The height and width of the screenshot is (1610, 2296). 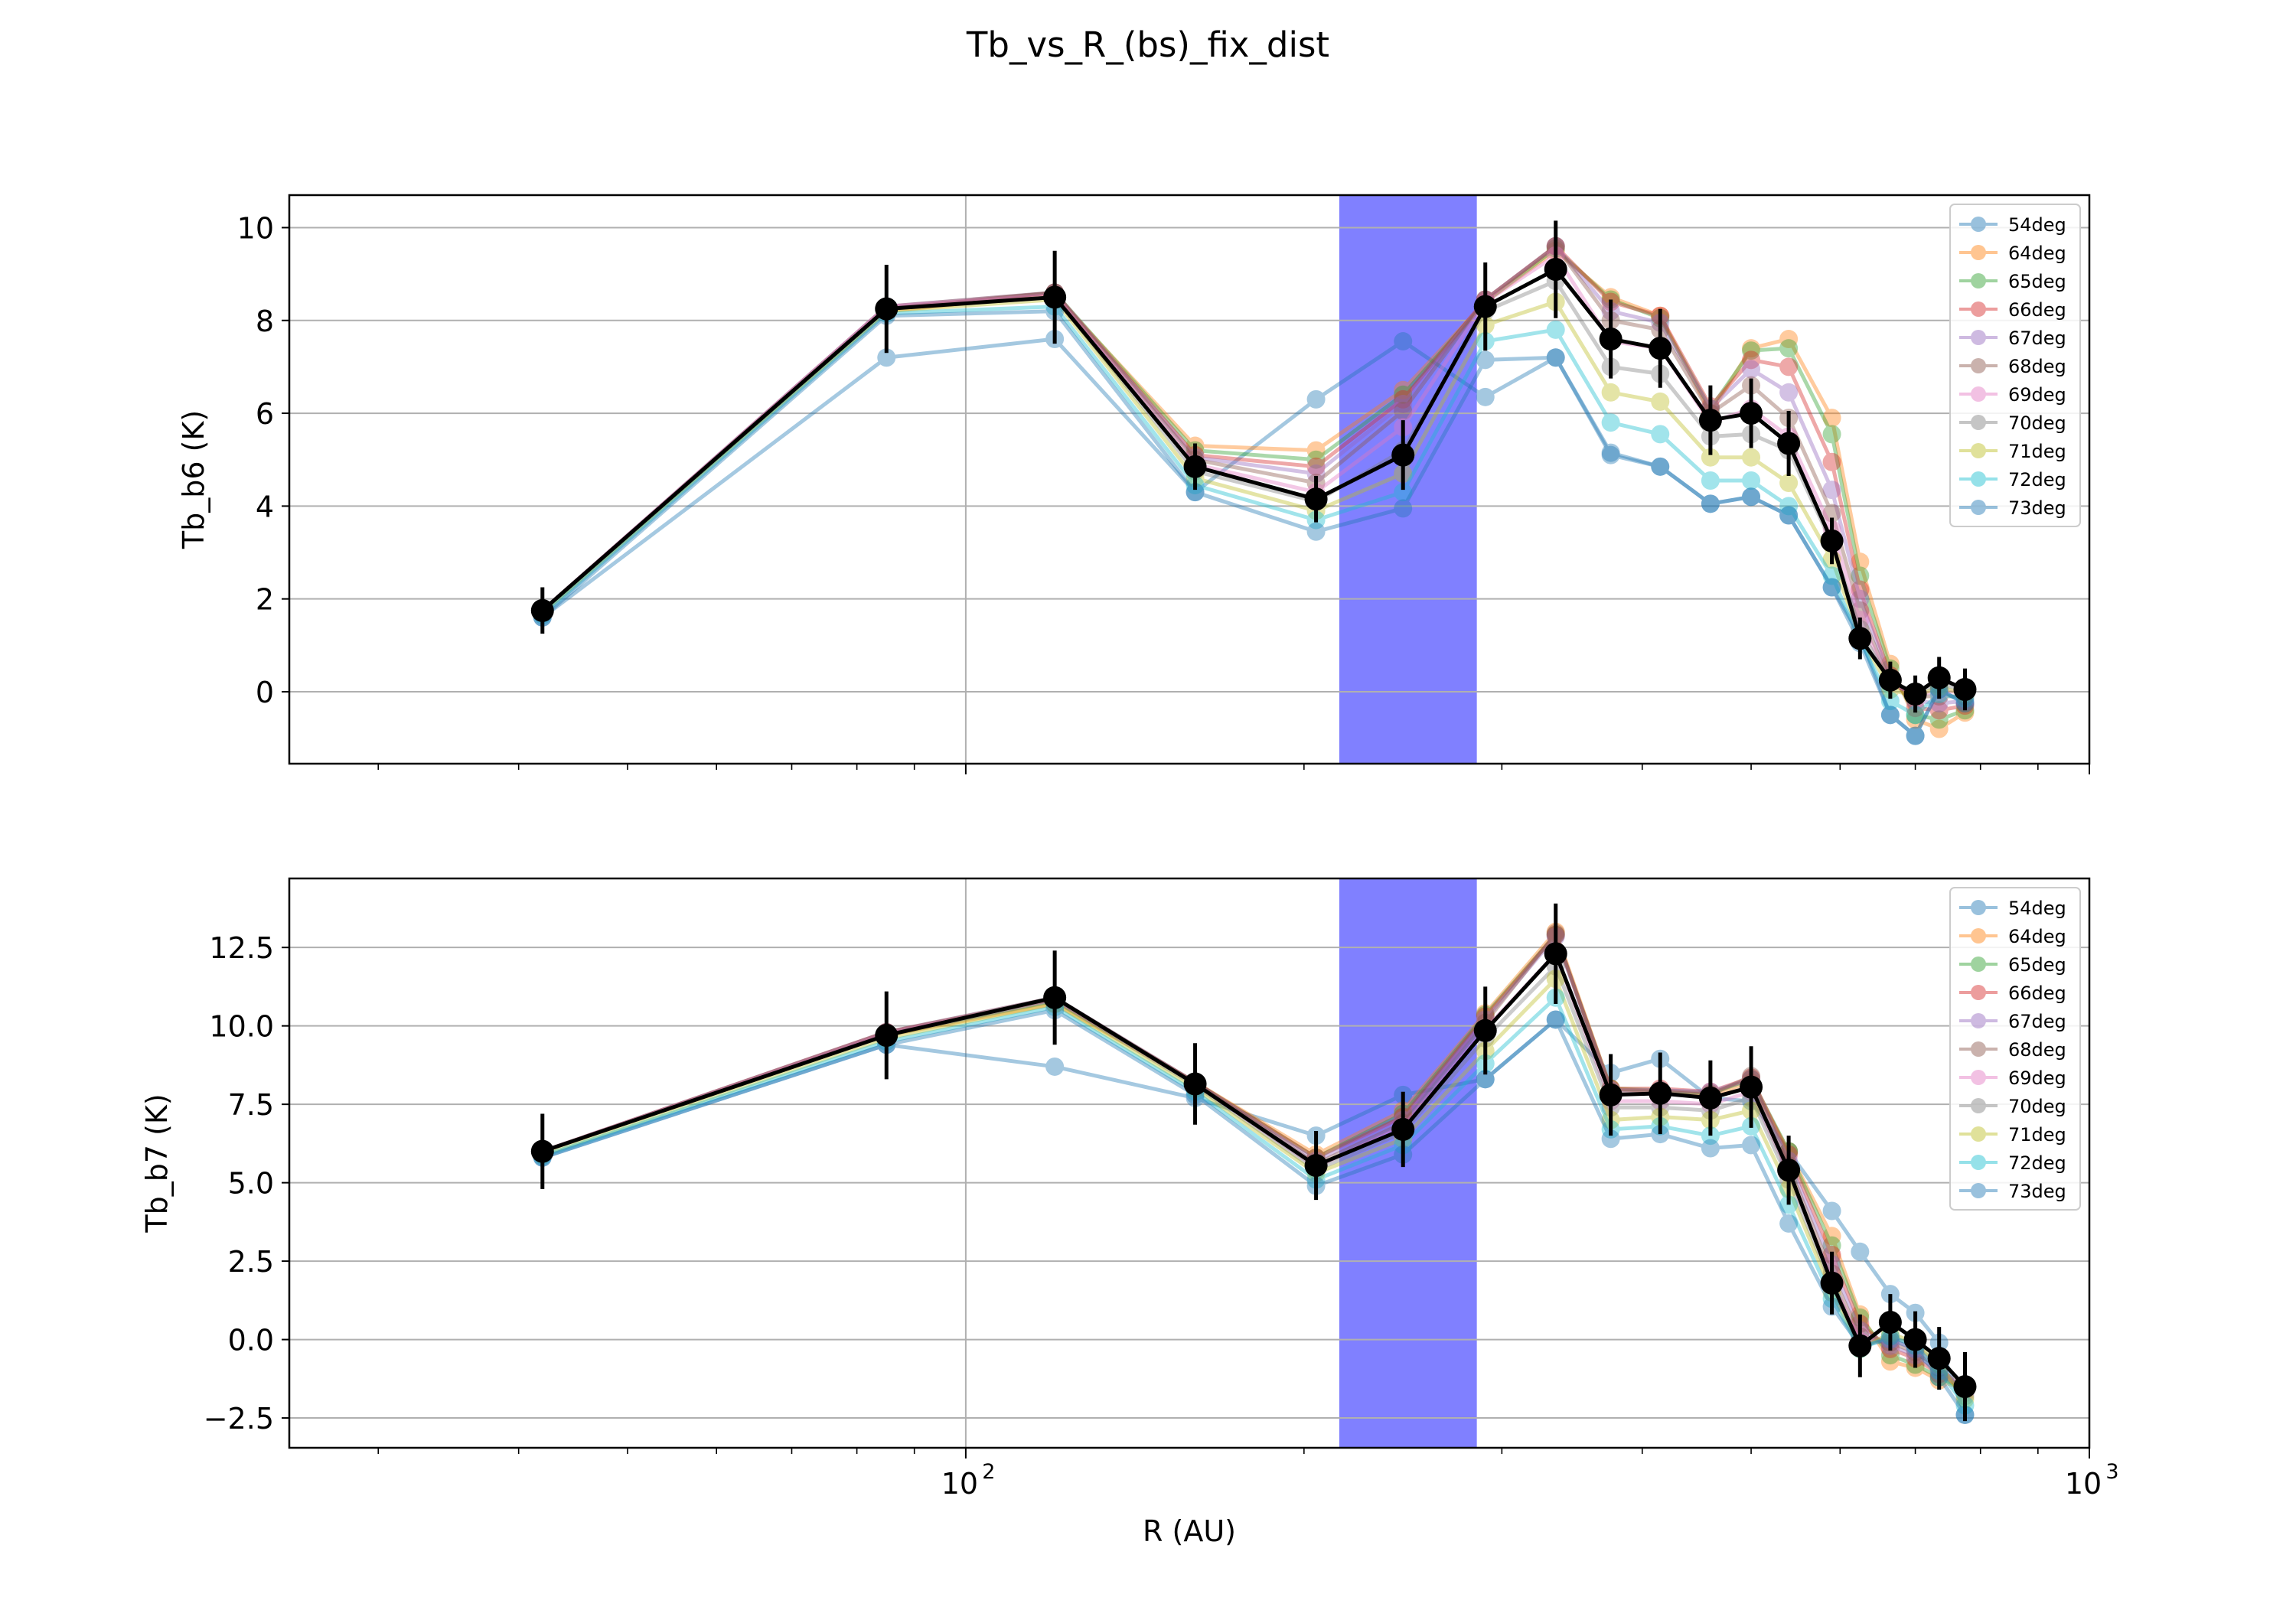 What do you see at coordinates (265, 321) in the screenshot?
I see `y-tick-label: 8` at bounding box center [265, 321].